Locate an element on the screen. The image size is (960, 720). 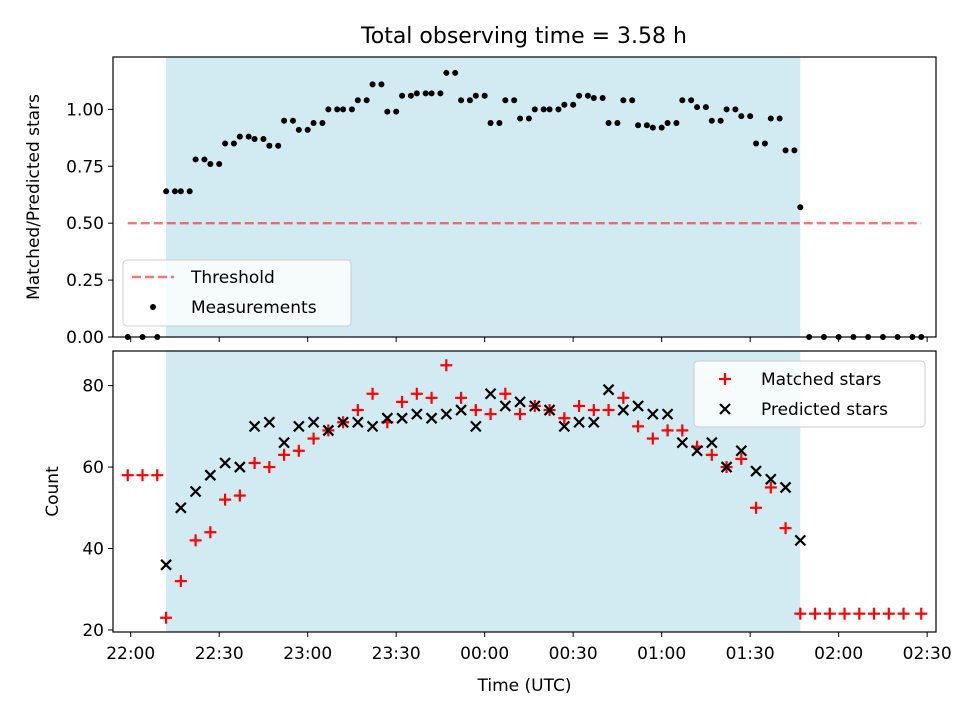
legend-predicted-label: Predicted stars is located at coordinates (824, 410).